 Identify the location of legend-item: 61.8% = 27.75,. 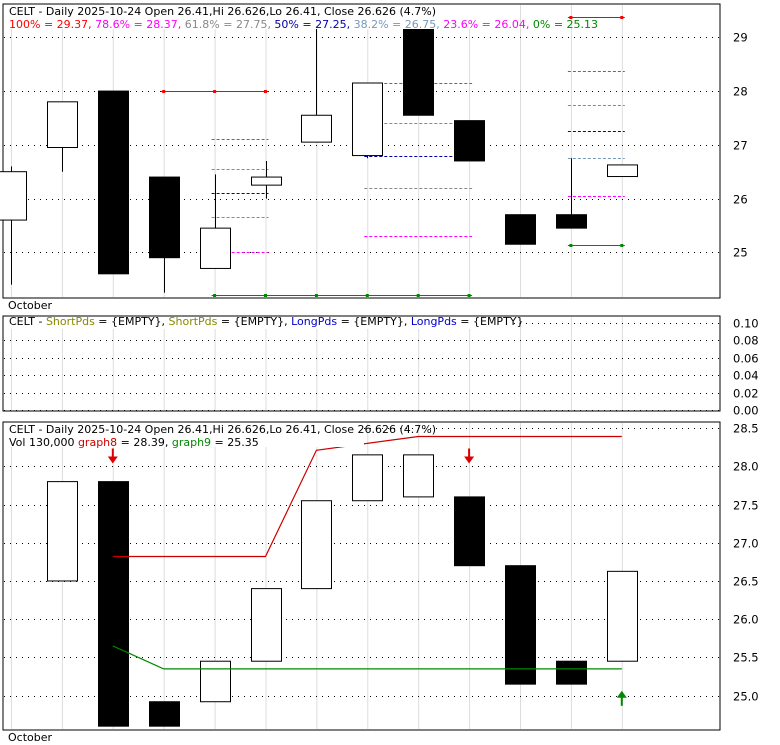
(226, 24).